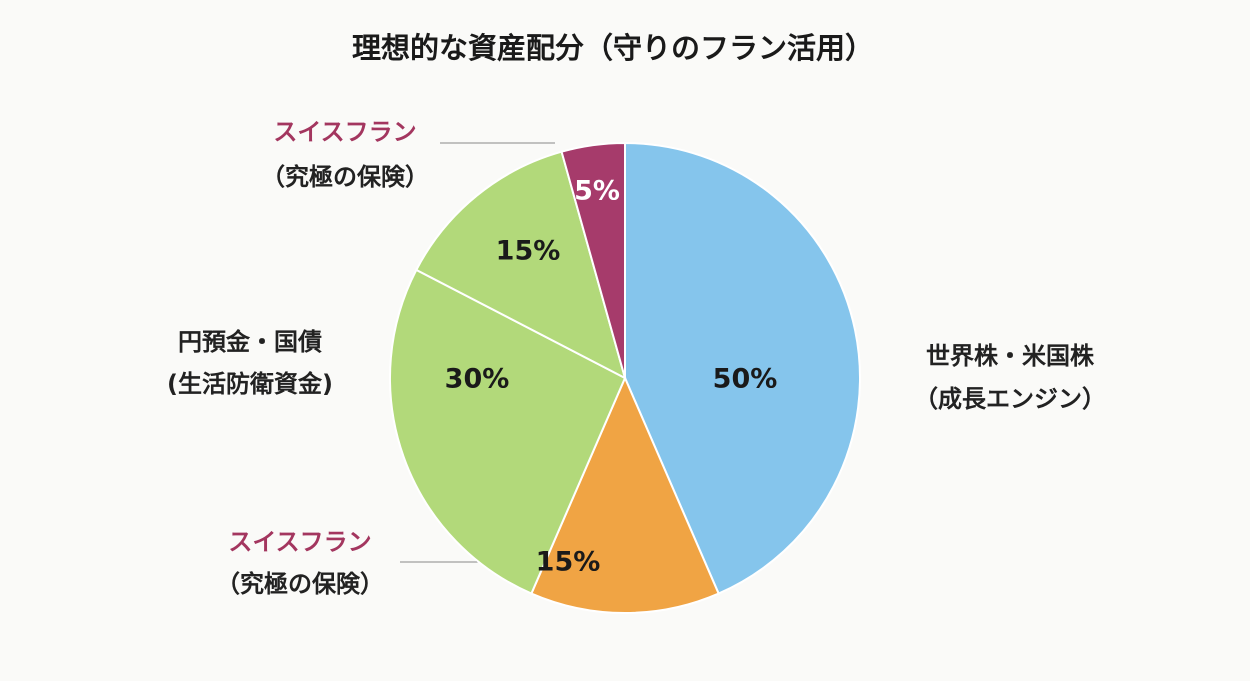 This screenshot has height=681, width=1250. What do you see at coordinates (745, 379) in the screenshot?
I see `value-label: 50%` at bounding box center [745, 379].